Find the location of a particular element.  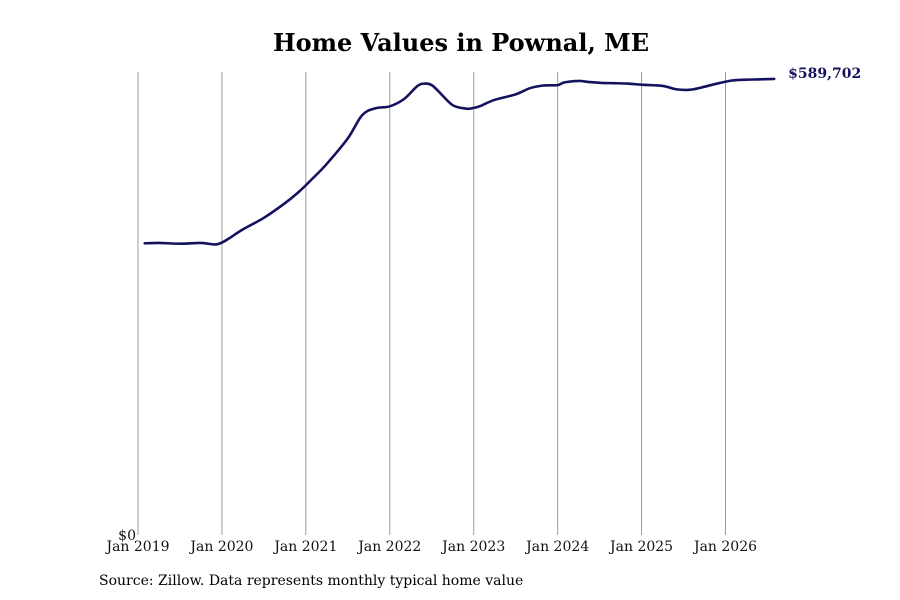

y-tick-label: $0 is located at coordinates (127, 536).